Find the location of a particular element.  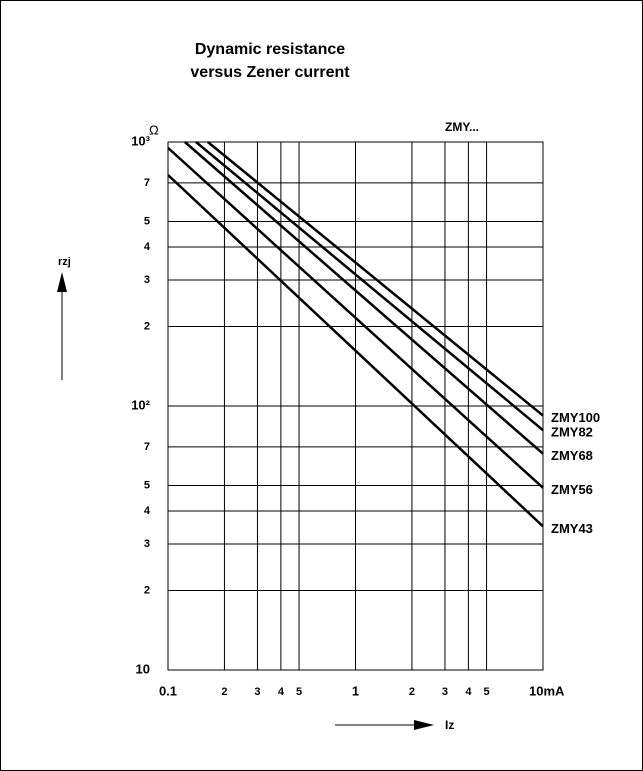

series-label: ZMY56 is located at coordinates (572, 489).